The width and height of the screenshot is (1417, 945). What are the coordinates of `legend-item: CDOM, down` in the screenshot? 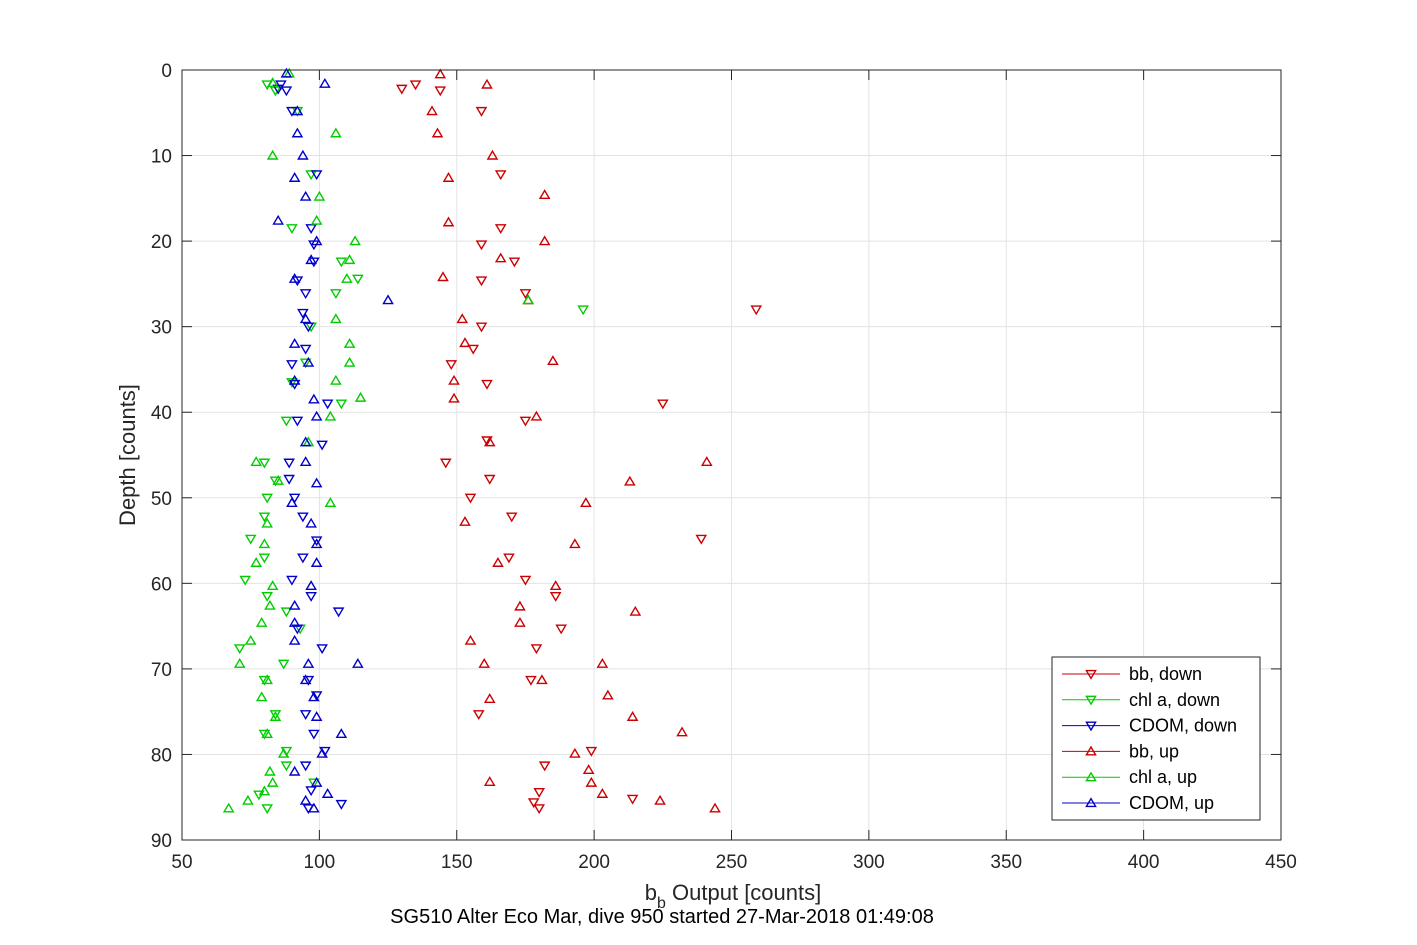 It's located at (1149, 726).